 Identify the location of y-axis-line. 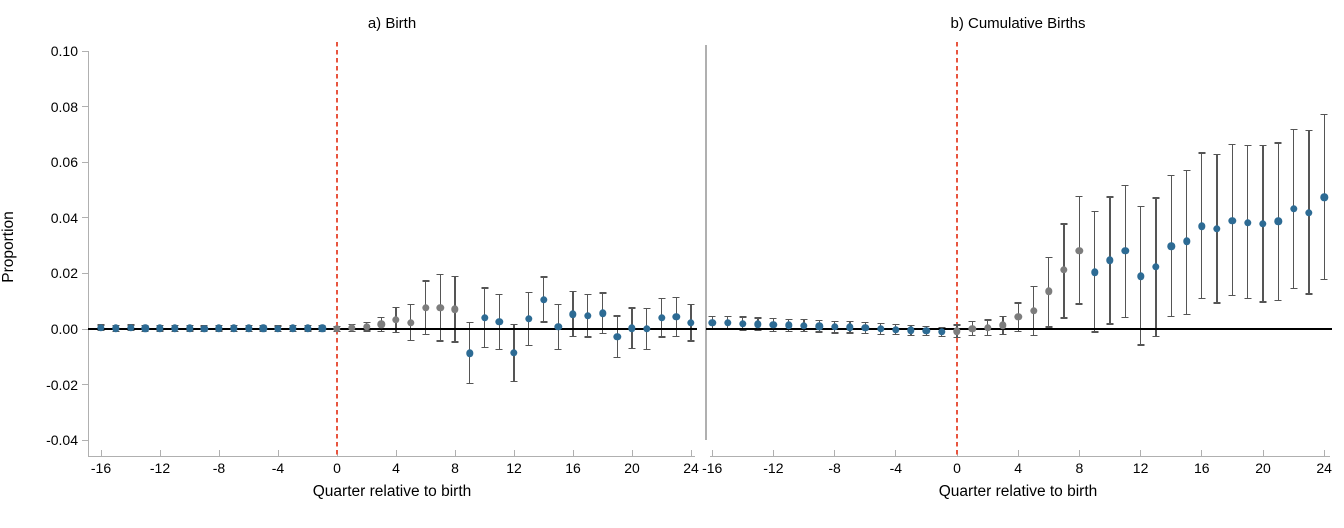
(89, 253).